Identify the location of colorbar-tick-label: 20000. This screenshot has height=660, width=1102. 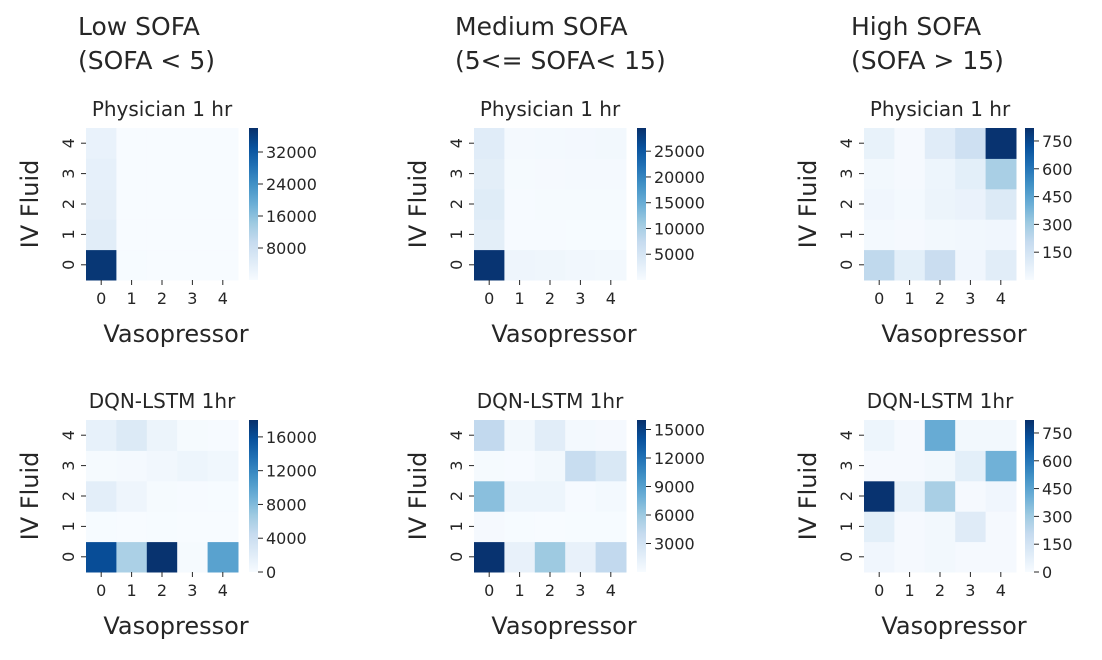
(679, 177).